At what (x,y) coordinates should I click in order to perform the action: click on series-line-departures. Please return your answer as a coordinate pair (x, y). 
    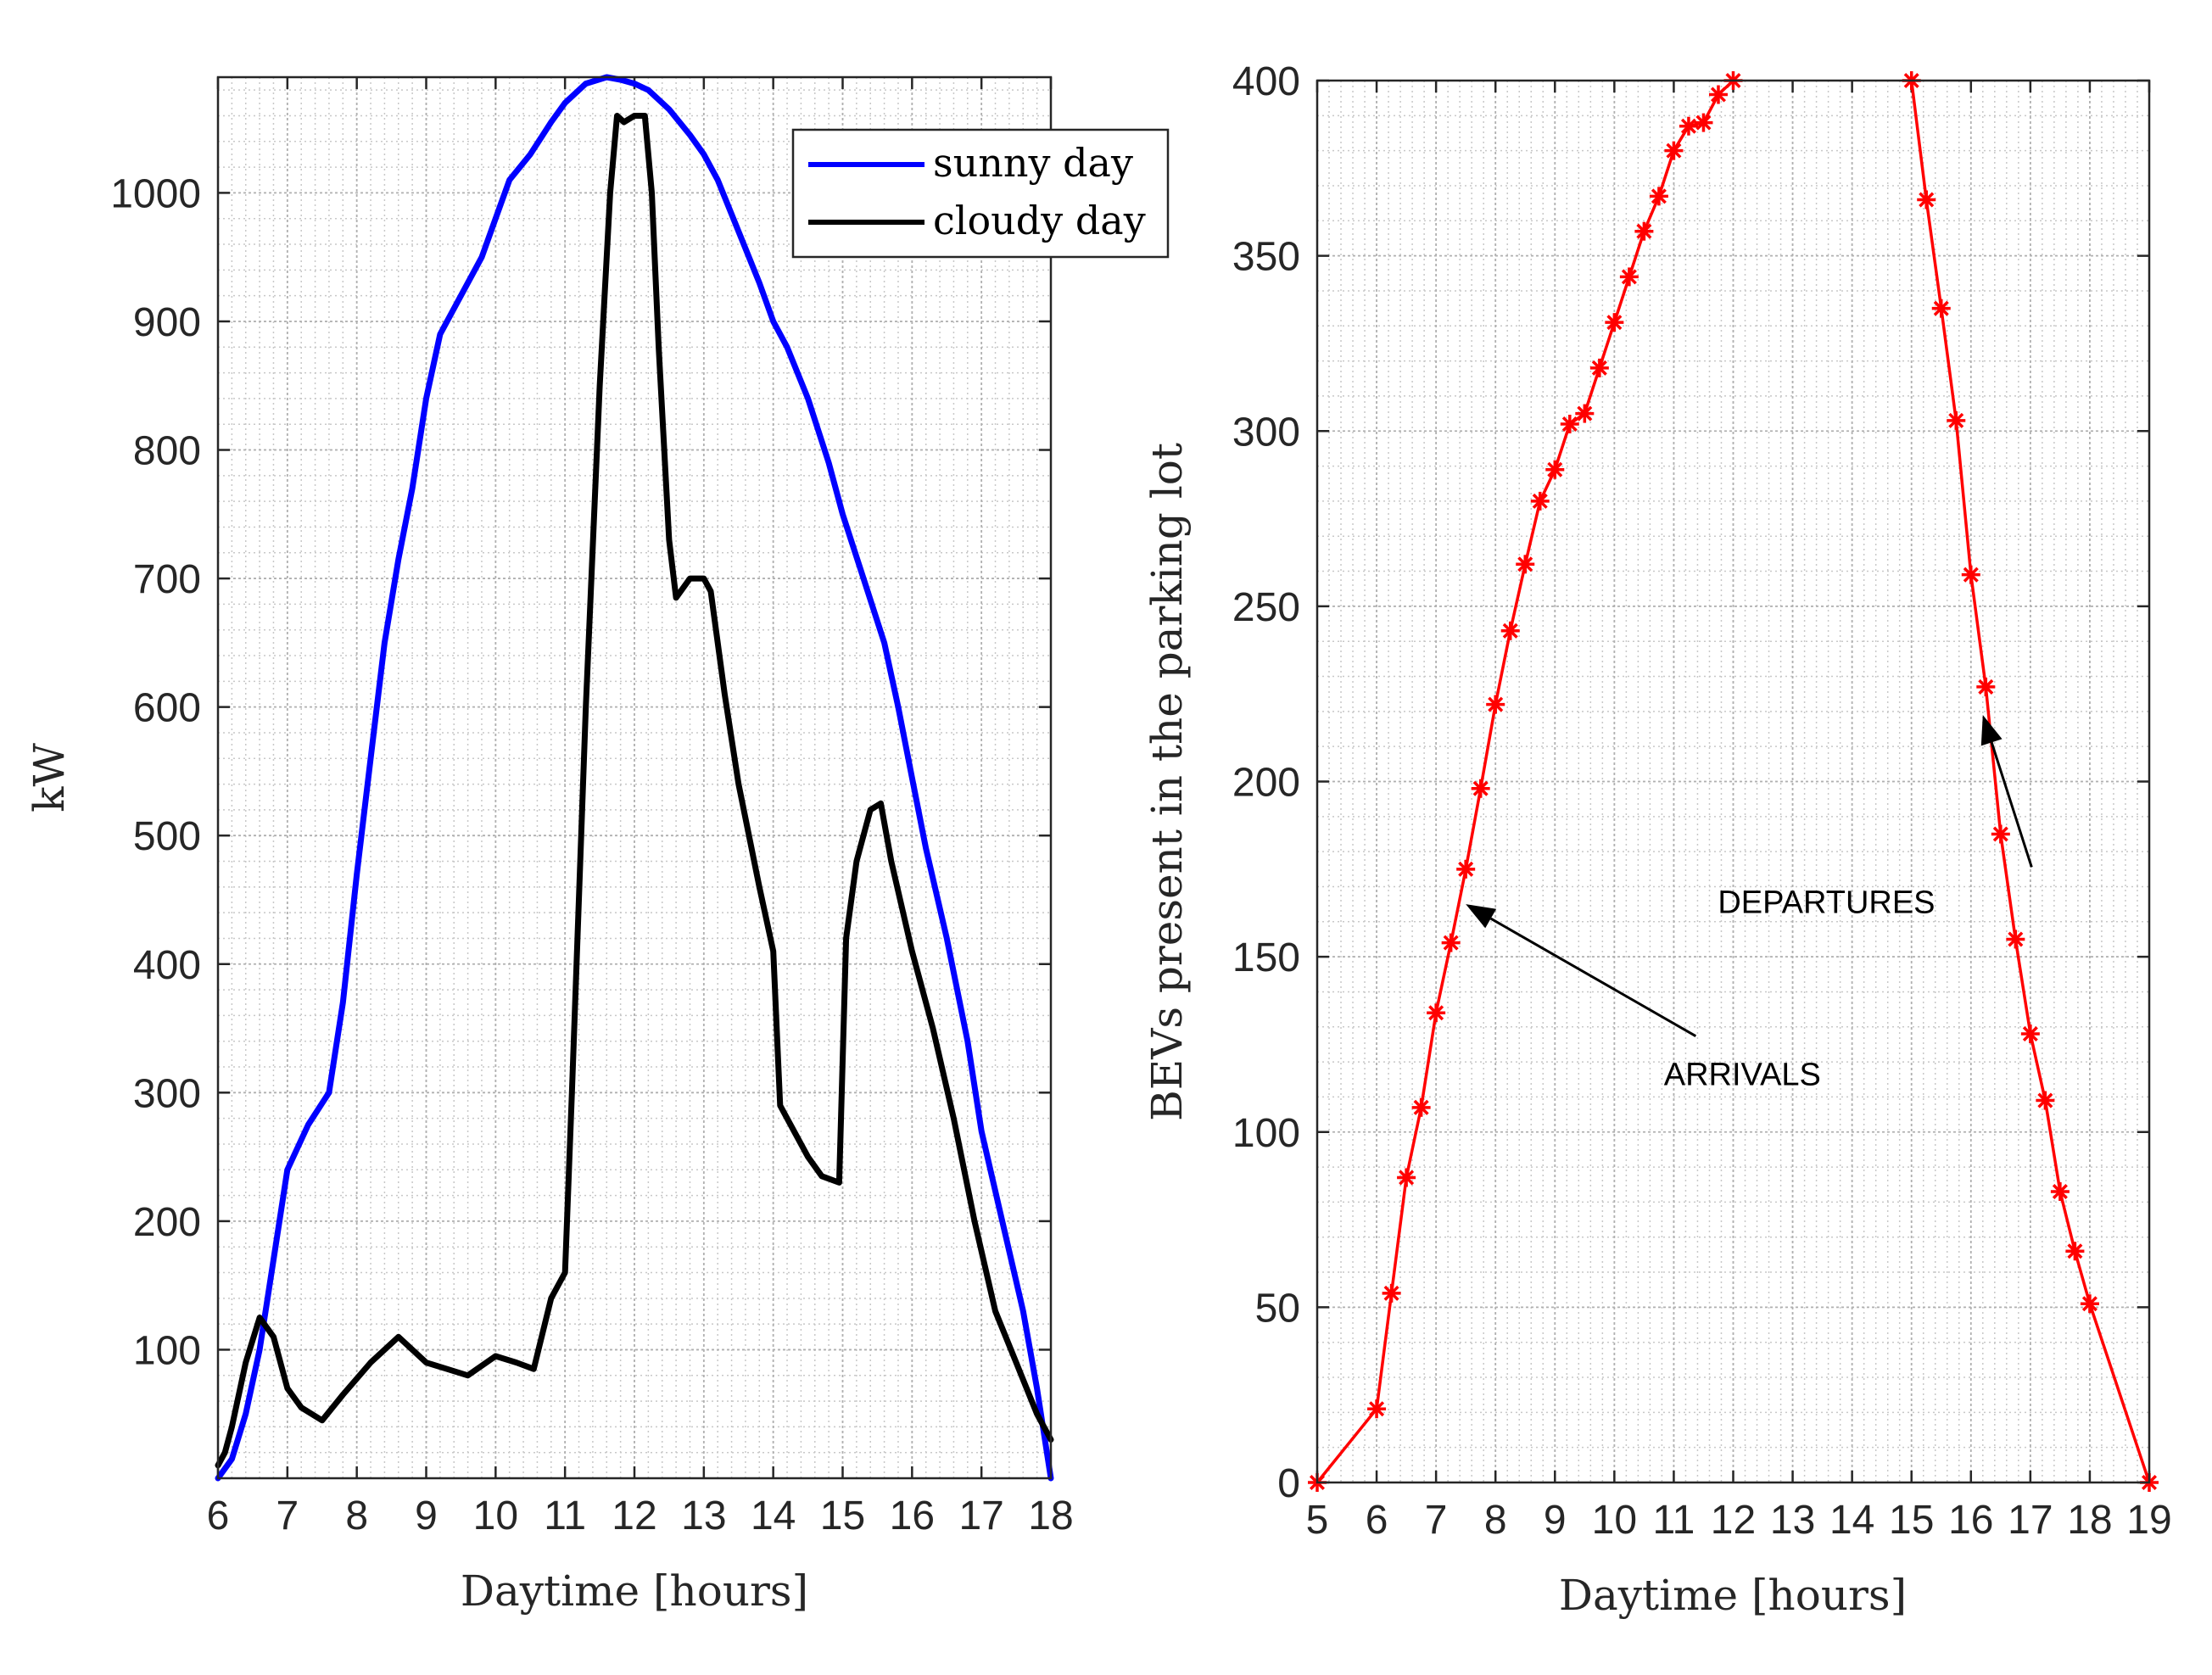
    Looking at the image, I should click on (2030, 781).